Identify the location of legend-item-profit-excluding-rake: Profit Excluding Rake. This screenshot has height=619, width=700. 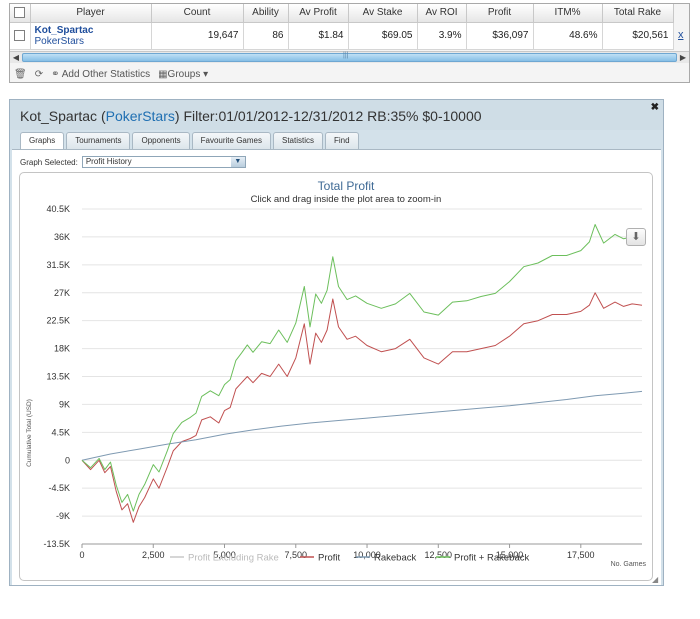
(233, 558).